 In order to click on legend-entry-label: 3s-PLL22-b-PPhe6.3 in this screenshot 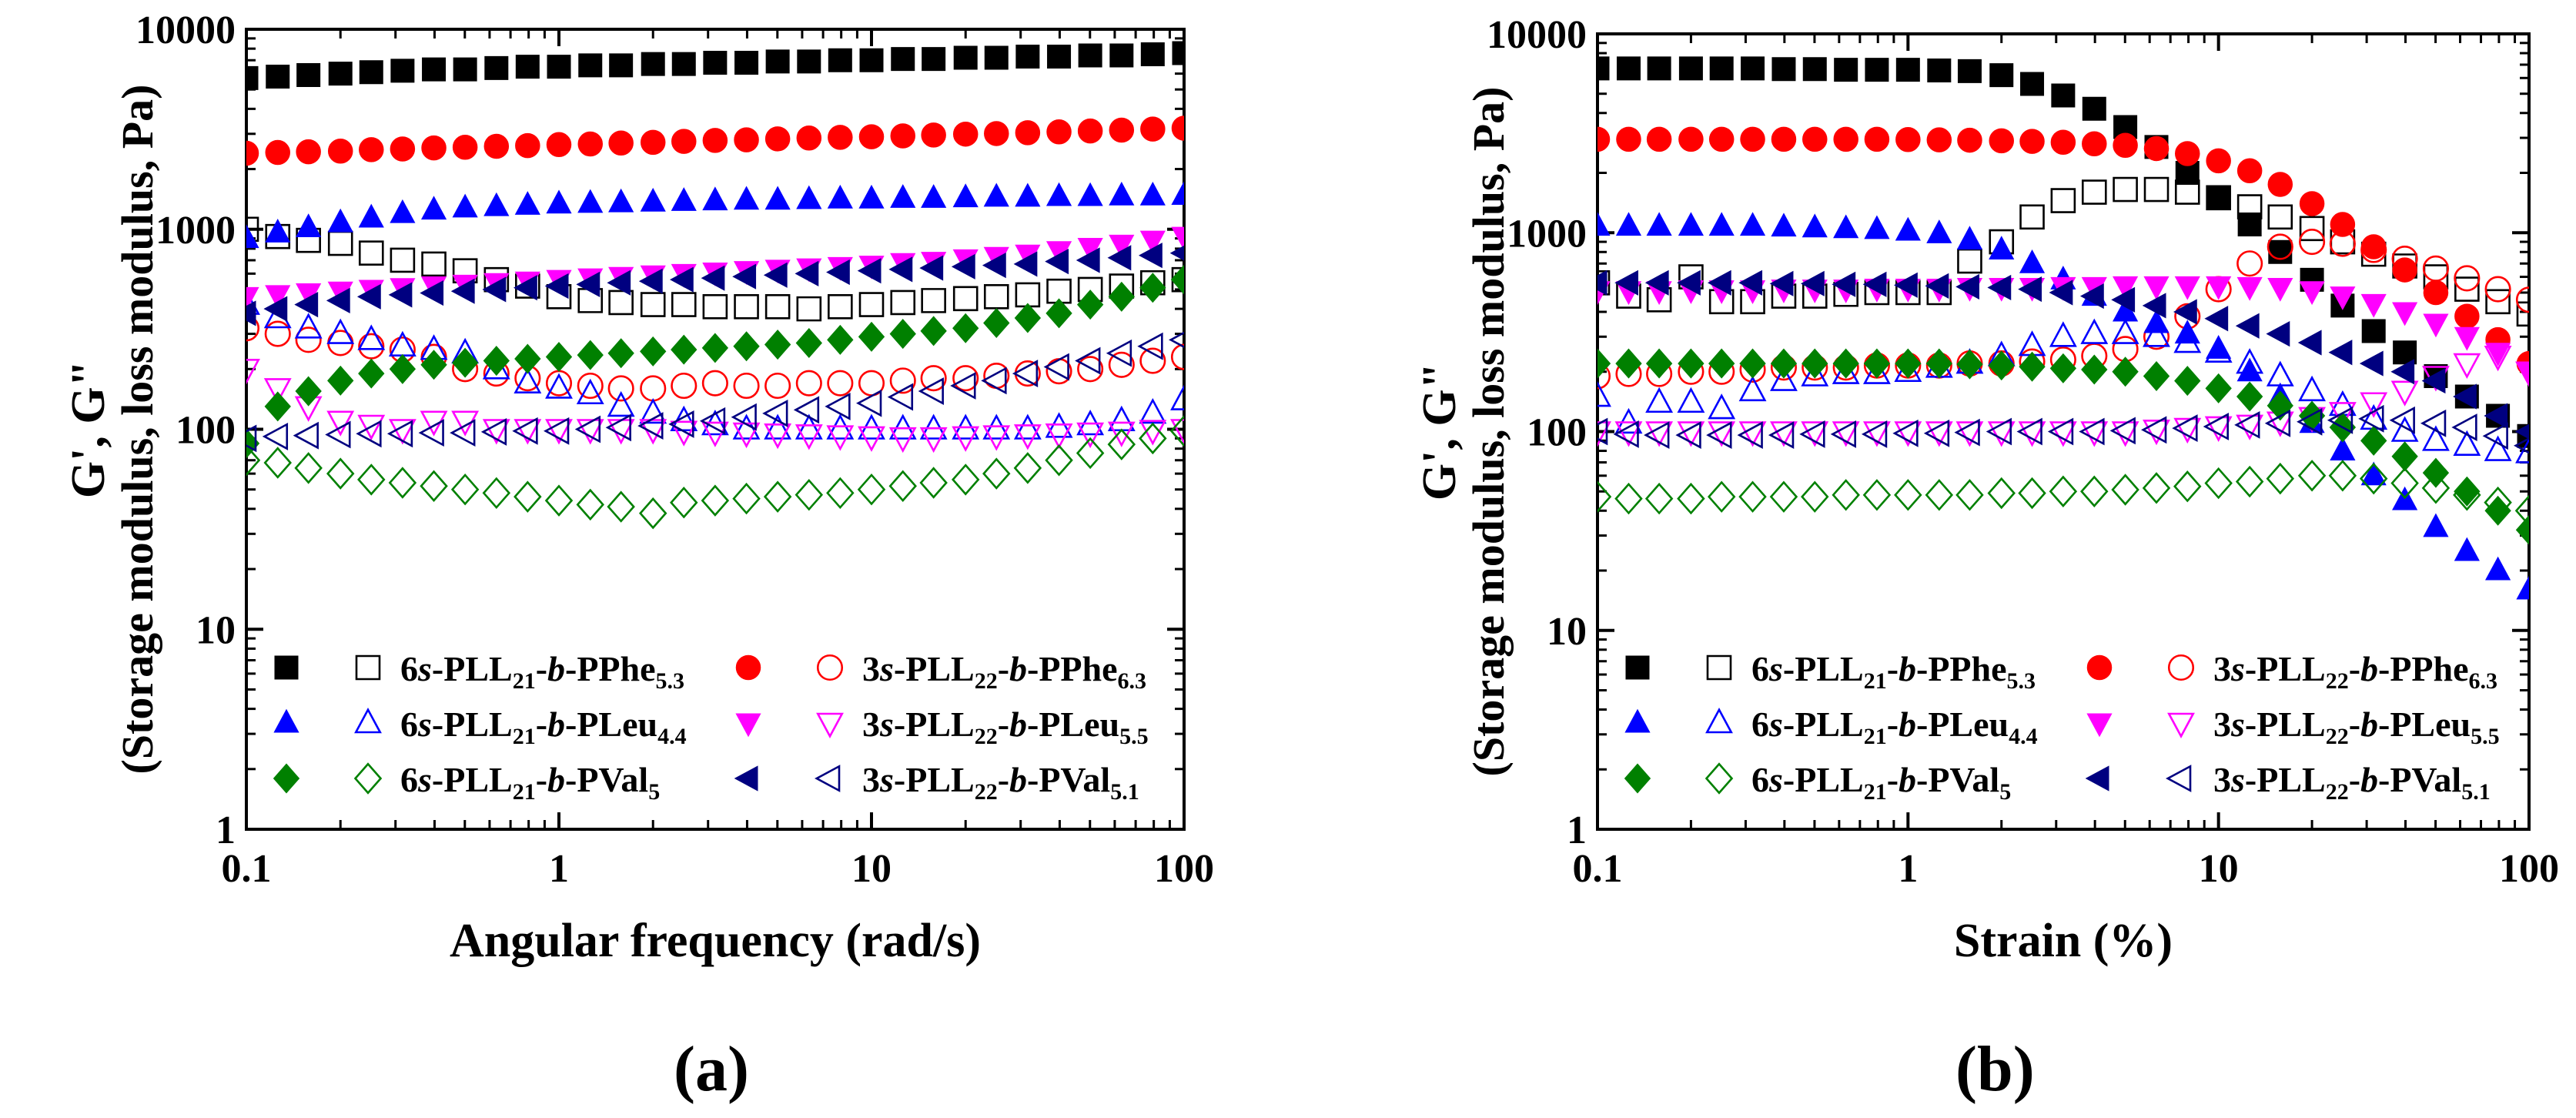, I will do `click(2355, 671)`.